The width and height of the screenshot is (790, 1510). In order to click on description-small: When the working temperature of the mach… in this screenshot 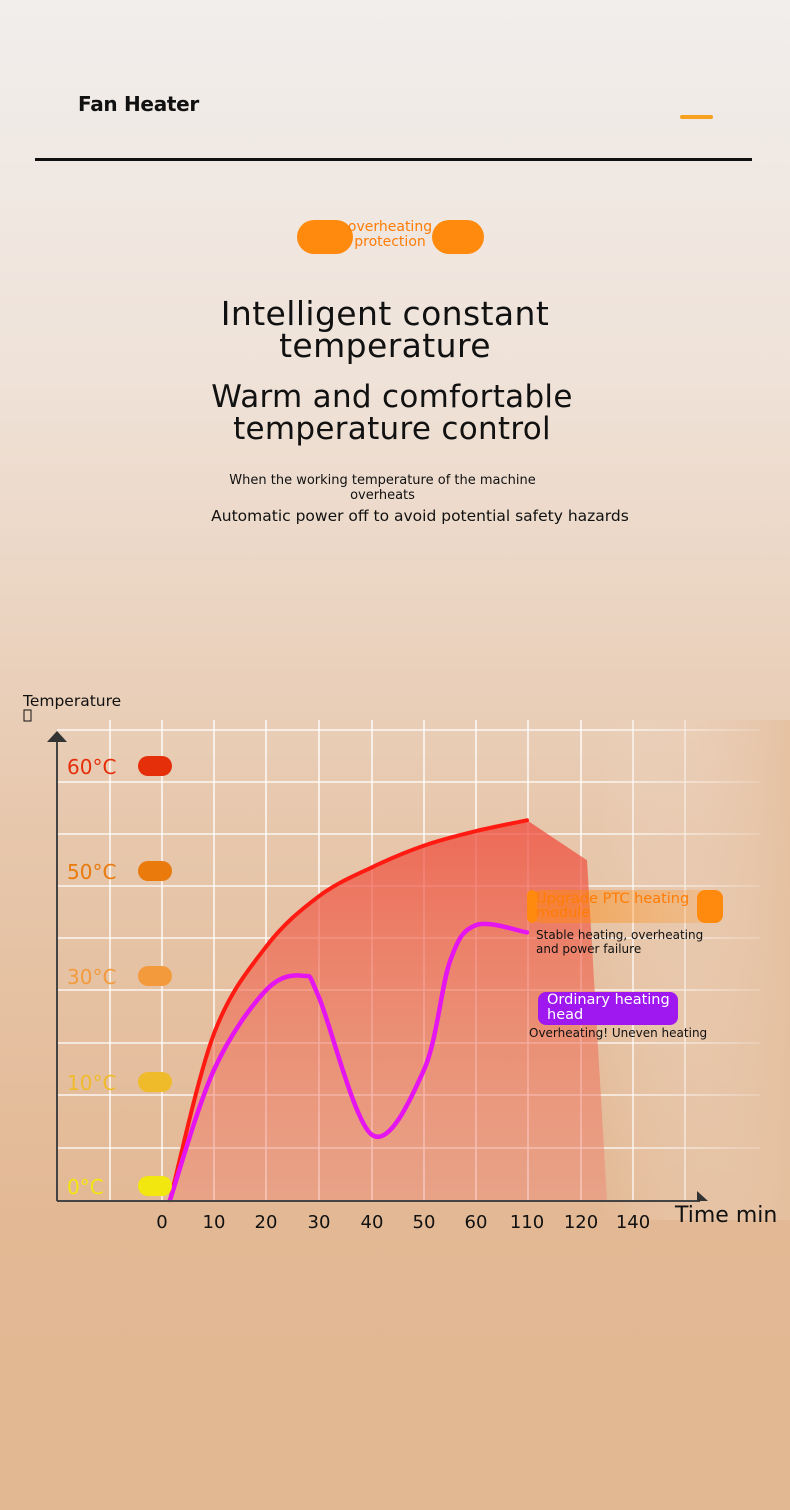, I will do `click(382, 488)`.